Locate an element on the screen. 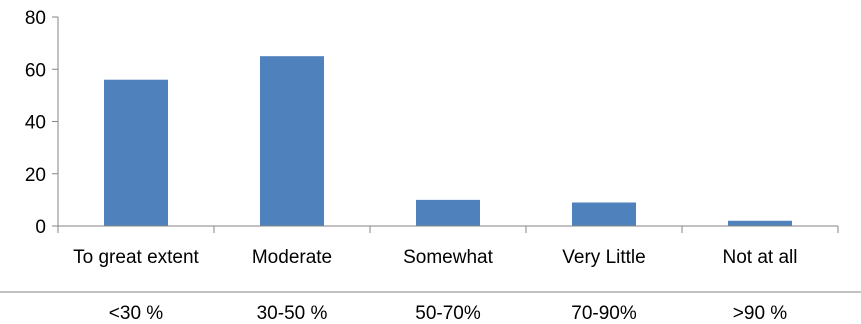 This screenshot has height=324, width=861. secondary-label-row: <30 % 30-50 % 50-70% 70-90% >90 % is located at coordinates (430, 307).